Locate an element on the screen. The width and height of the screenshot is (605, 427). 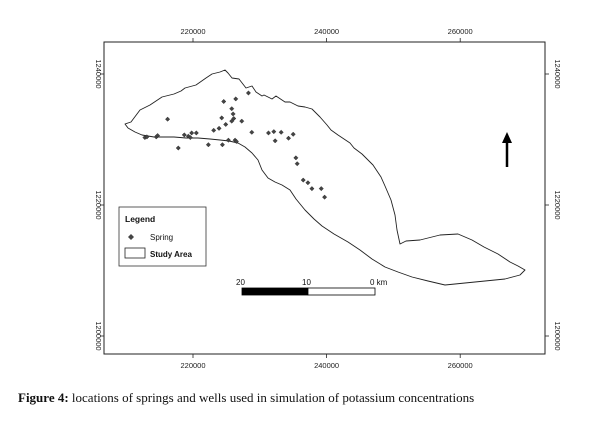
x-tick-label-bottom: 220000 is located at coordinates (192, 365).